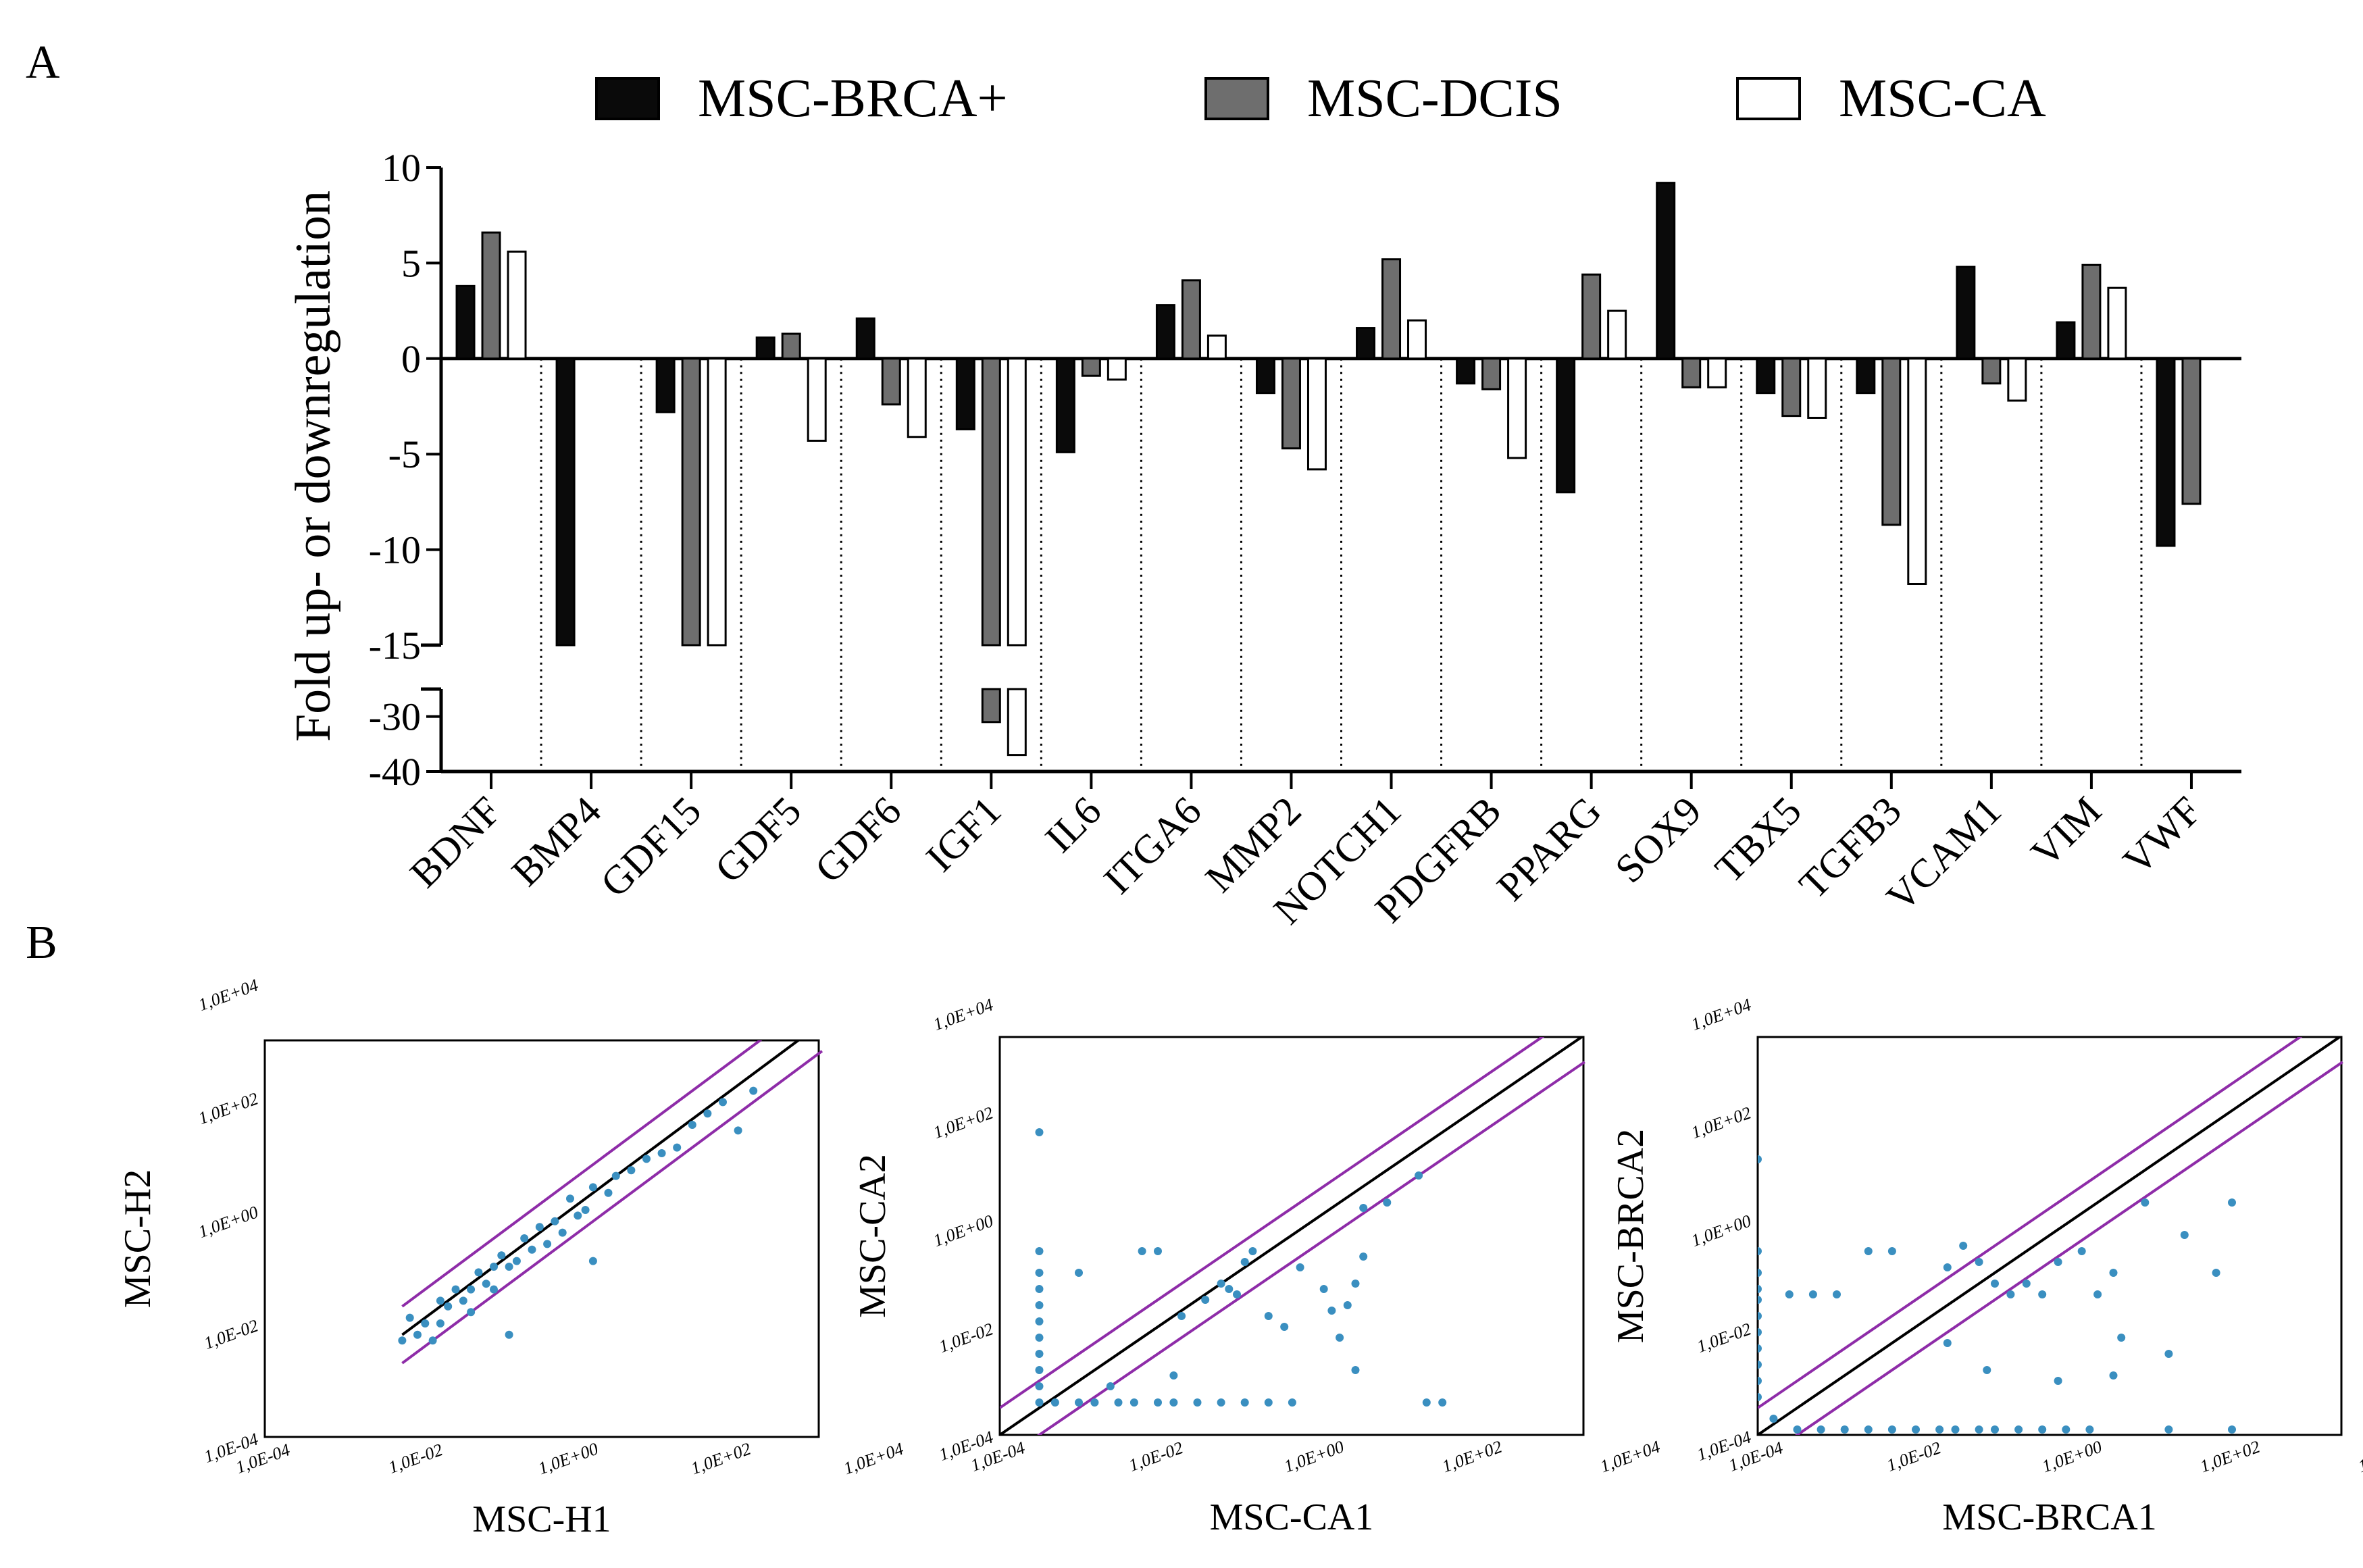 This screenshot has height=1568, width=2363. Describe the element at coordinates (541, 1519) in the screenshot. I see `x-axis-label: MSC-H1` at that location.